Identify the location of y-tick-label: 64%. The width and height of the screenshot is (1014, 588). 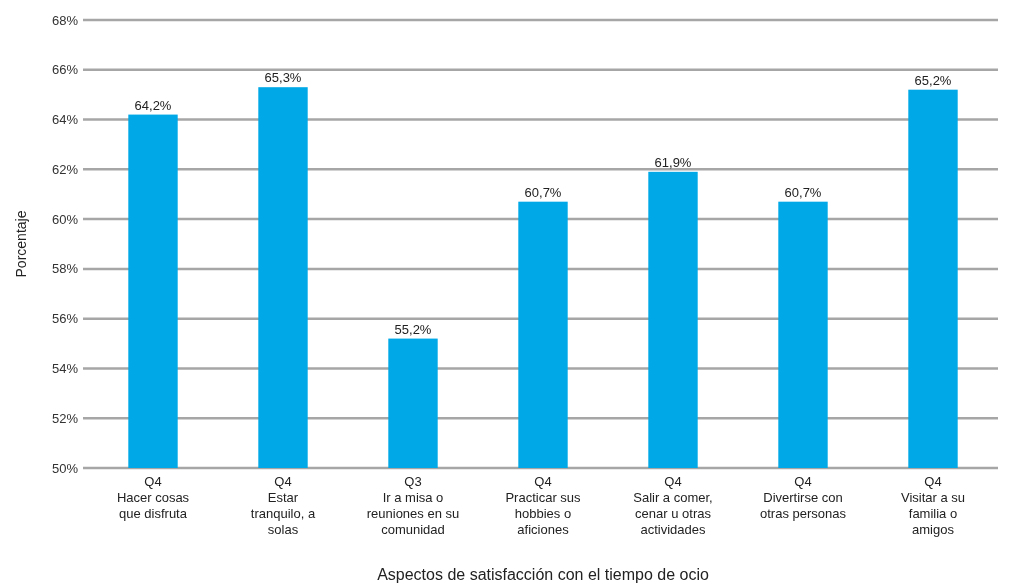
(65, 120).